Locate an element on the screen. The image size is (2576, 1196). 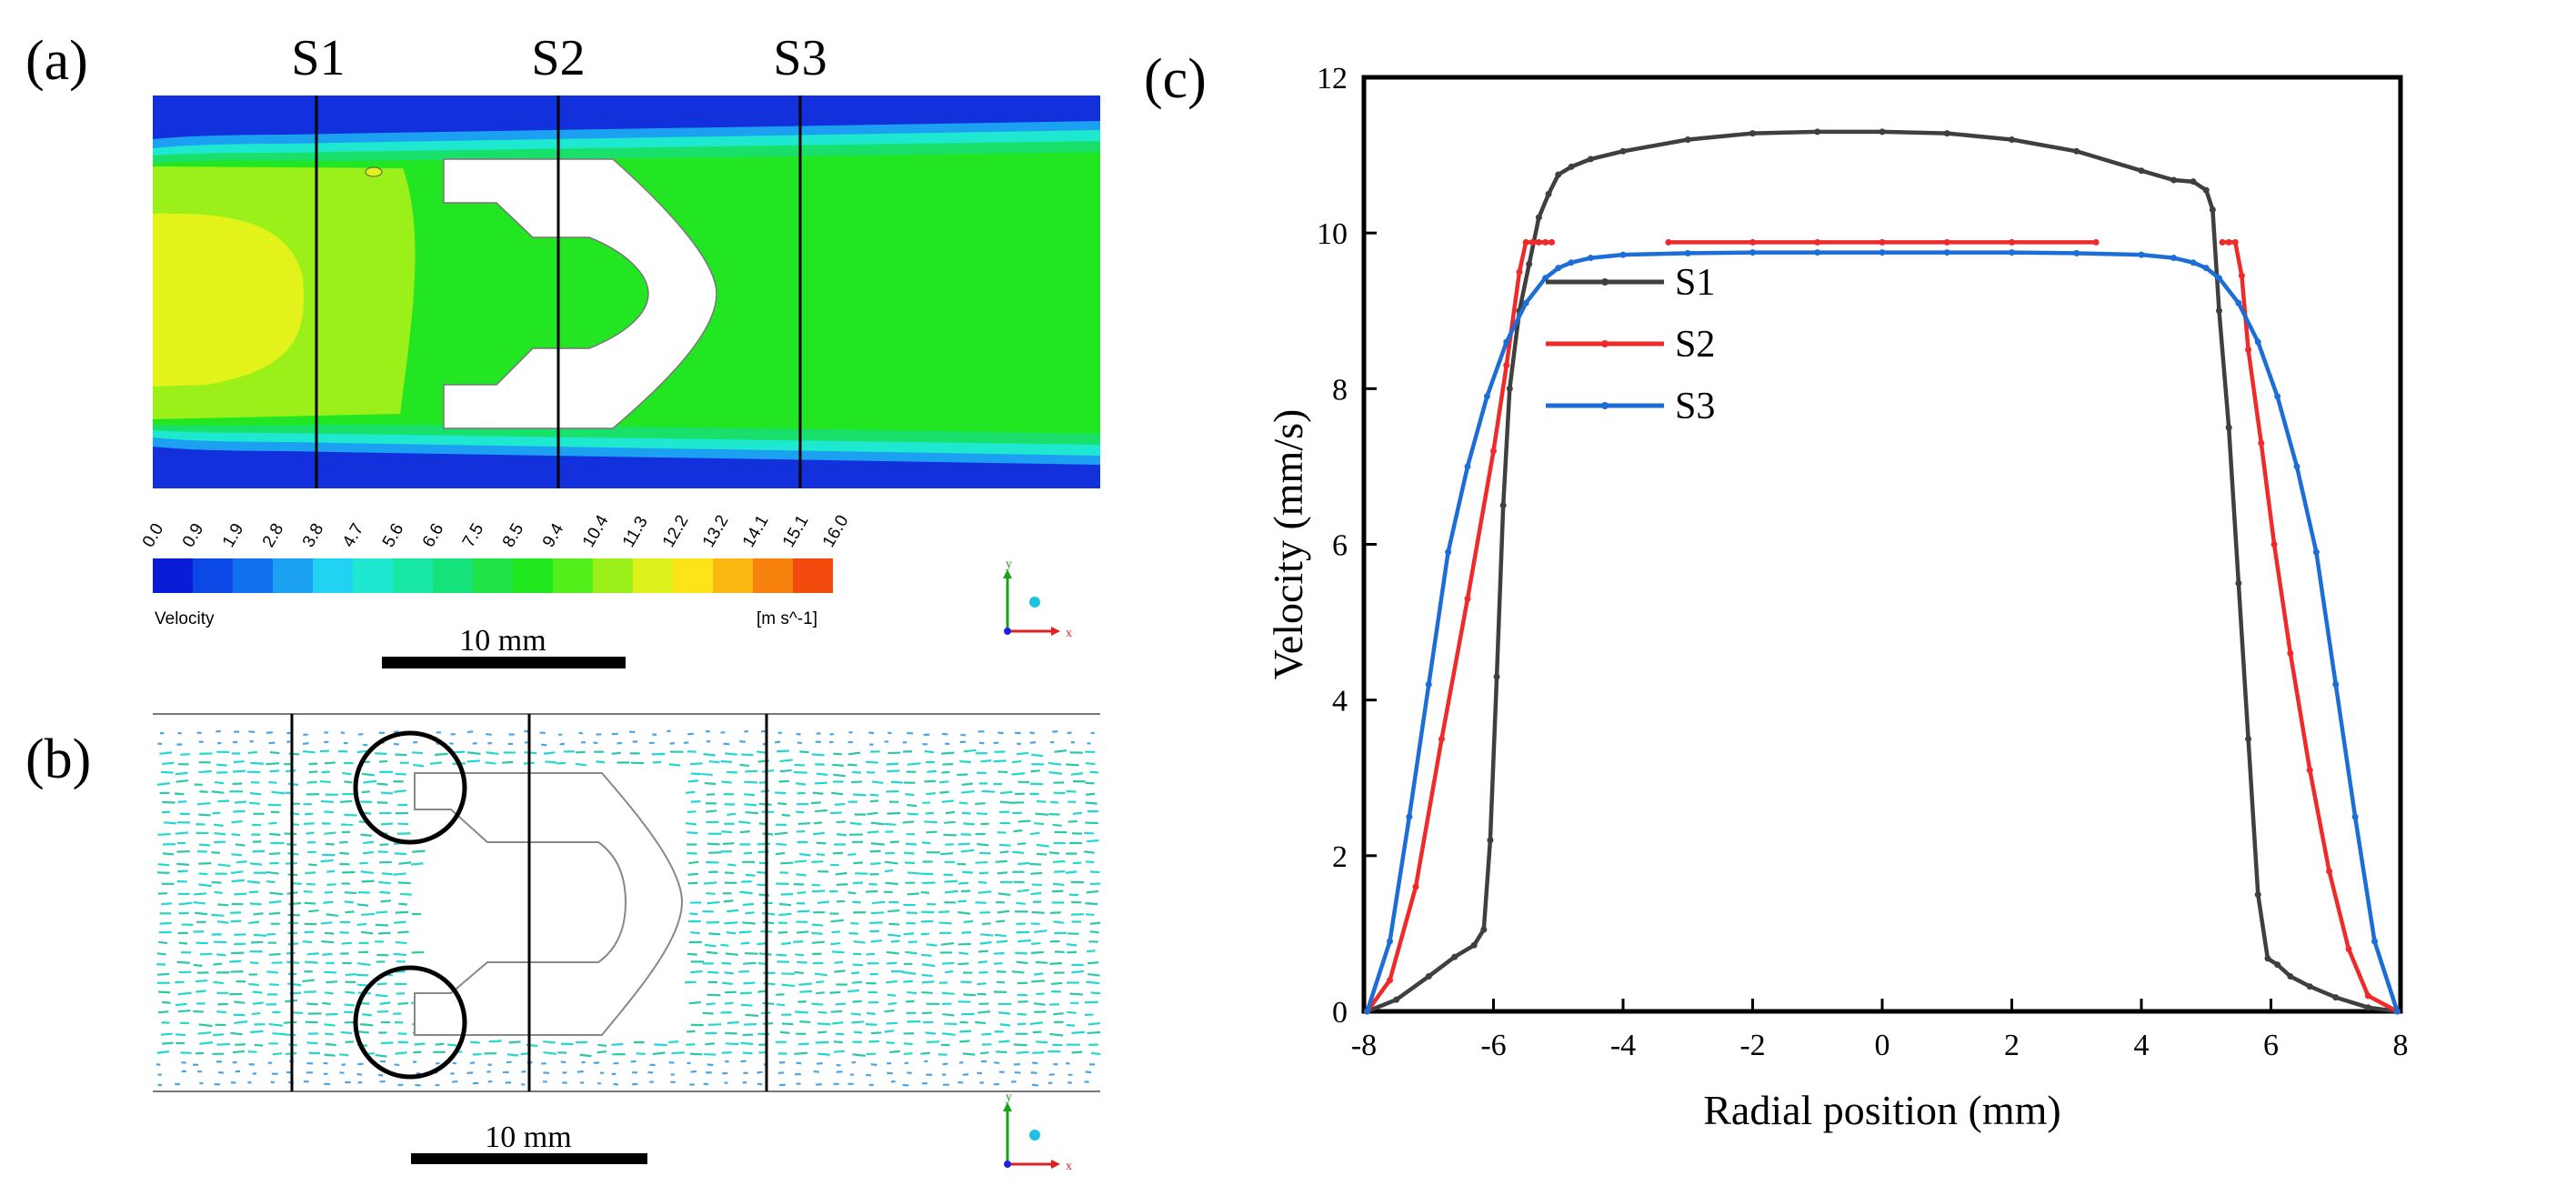
scalebar-a is located at coordinates (504, 663).